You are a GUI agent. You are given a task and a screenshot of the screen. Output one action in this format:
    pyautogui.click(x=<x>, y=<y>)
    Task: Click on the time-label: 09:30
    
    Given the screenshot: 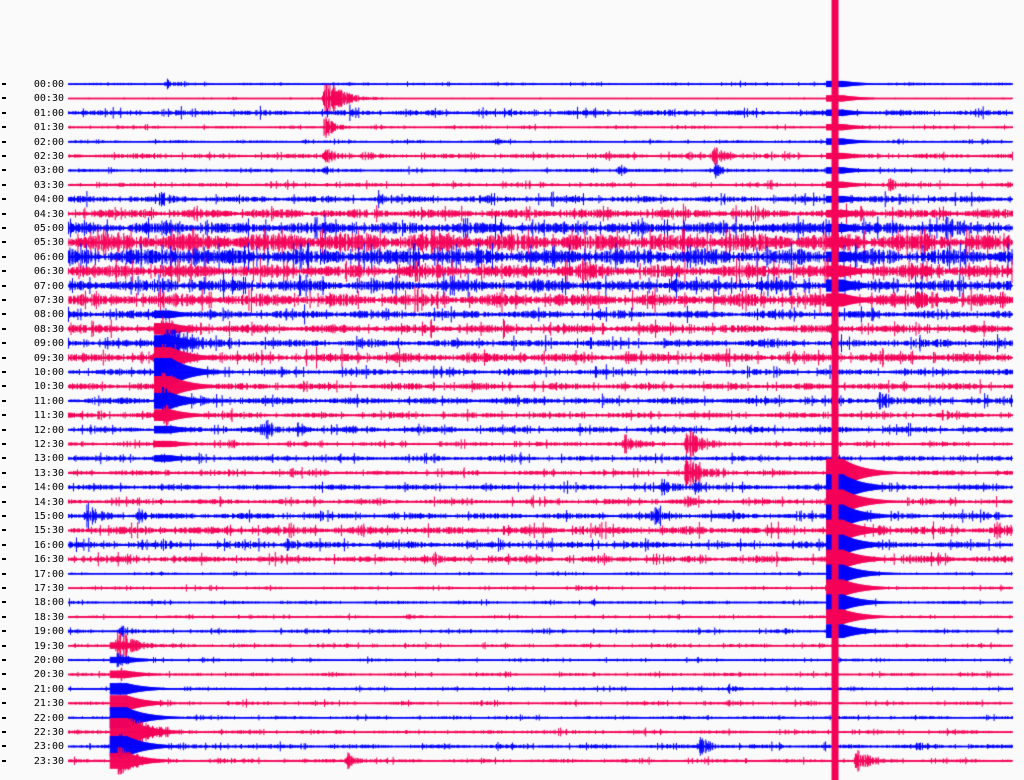 What is the action you would take?
    pyautogui.click(x=48, y=358)
    